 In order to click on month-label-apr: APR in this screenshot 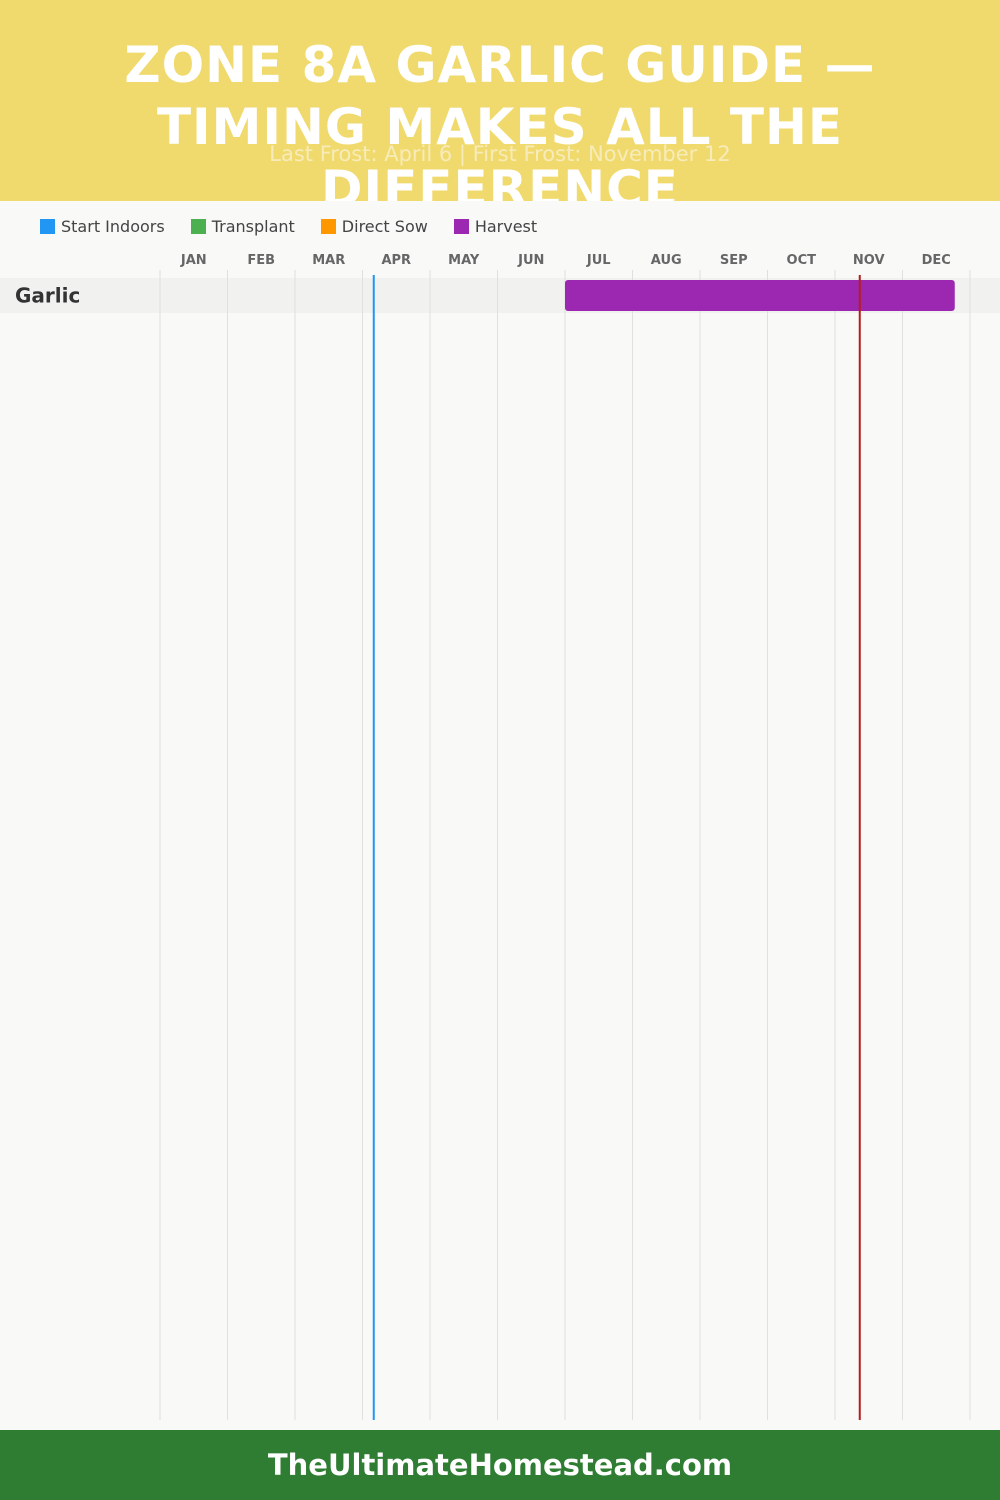, I will do `click(396, 260)`.